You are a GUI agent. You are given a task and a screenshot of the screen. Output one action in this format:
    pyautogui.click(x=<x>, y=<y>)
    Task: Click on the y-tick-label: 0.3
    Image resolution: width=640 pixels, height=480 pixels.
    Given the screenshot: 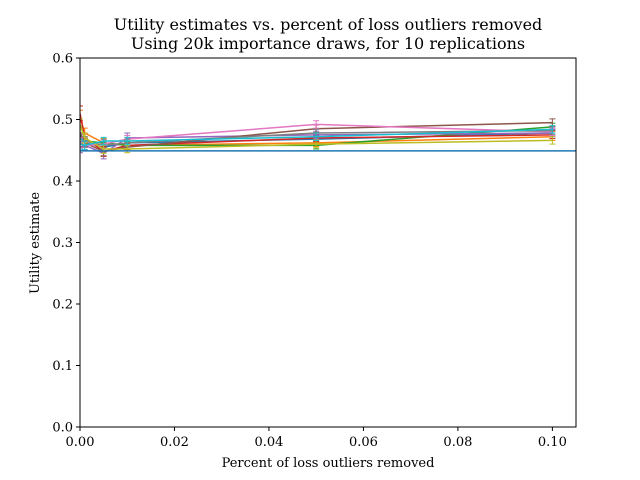 What is the action you would take?
    pyautogui.click(x=62, y=243)
    